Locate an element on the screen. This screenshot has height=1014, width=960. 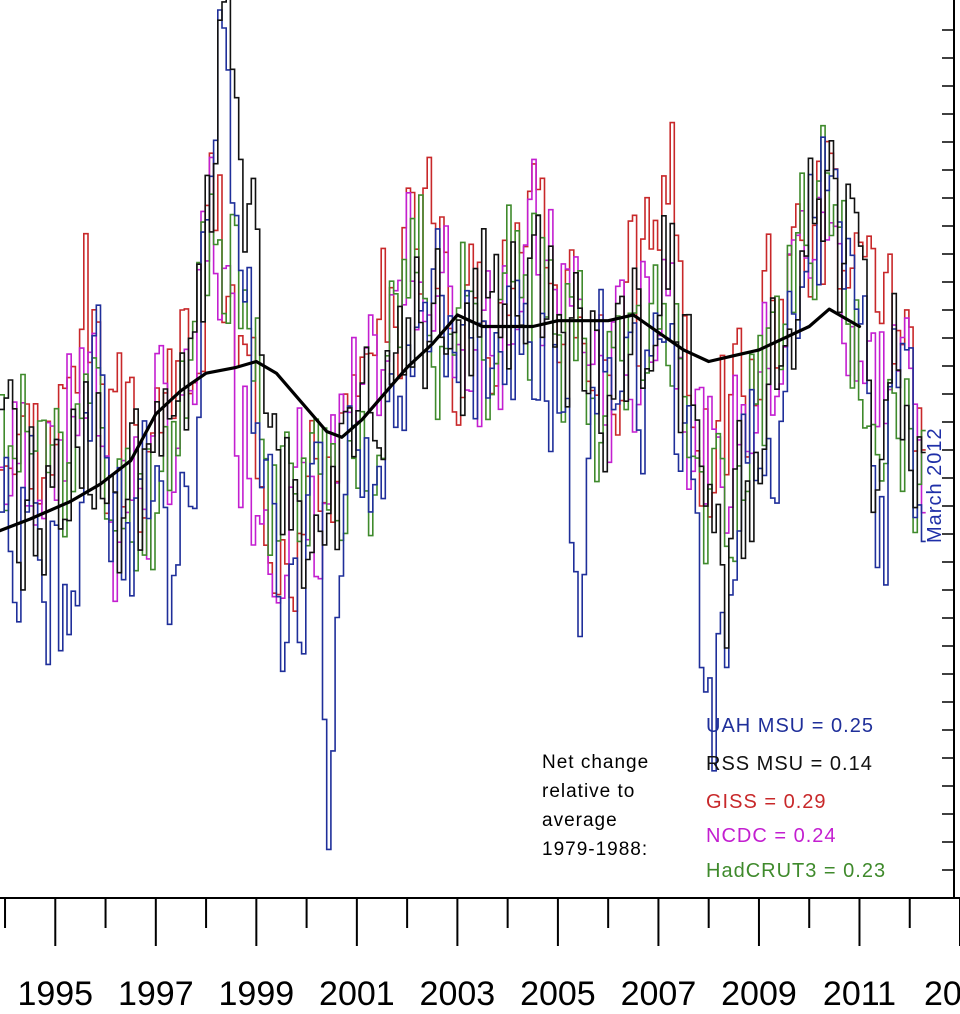
side-label: March 2012 is located at coordinates (935, 485).